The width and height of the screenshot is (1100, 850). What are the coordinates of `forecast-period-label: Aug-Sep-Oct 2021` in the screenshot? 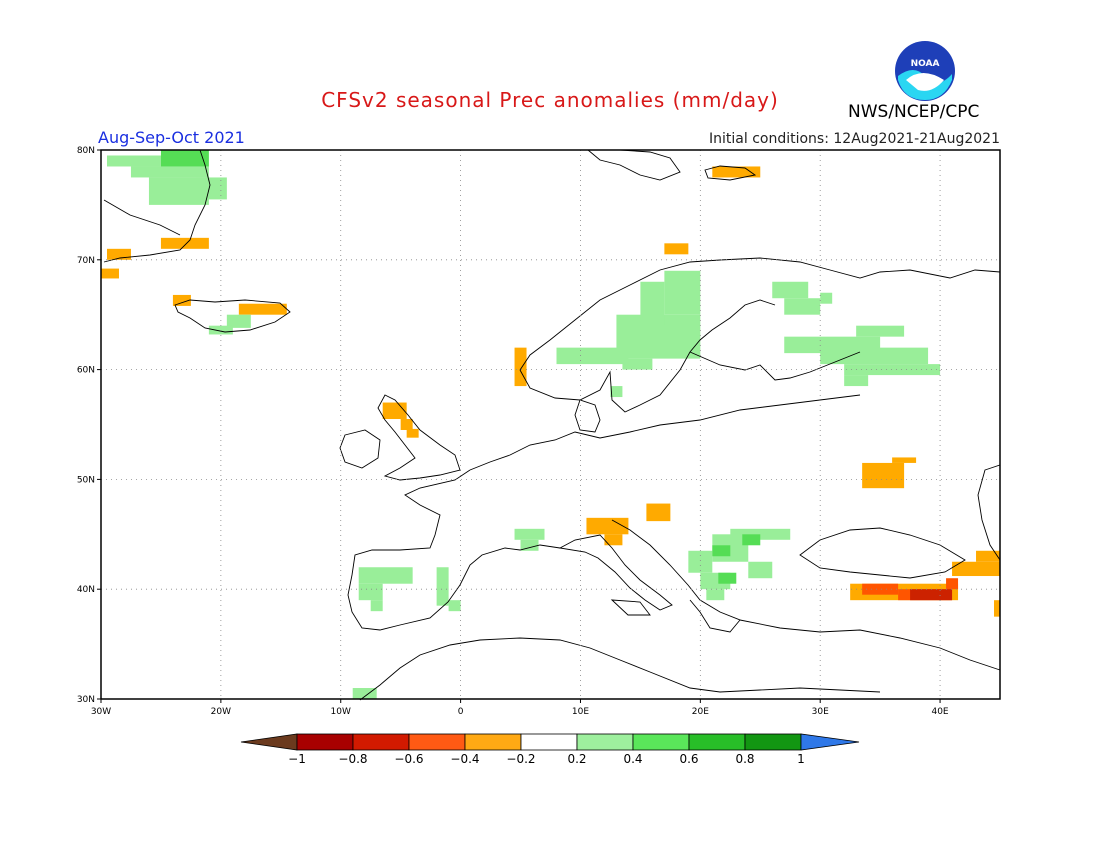 It's located at (171, 137).